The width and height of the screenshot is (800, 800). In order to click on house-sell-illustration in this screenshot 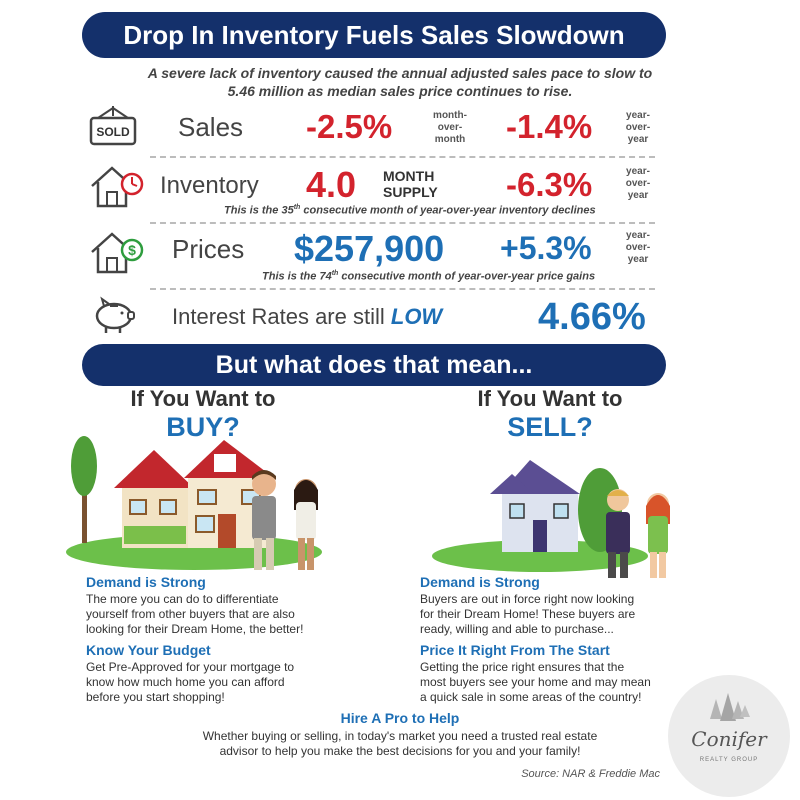, I will do `click(560, 512)`.